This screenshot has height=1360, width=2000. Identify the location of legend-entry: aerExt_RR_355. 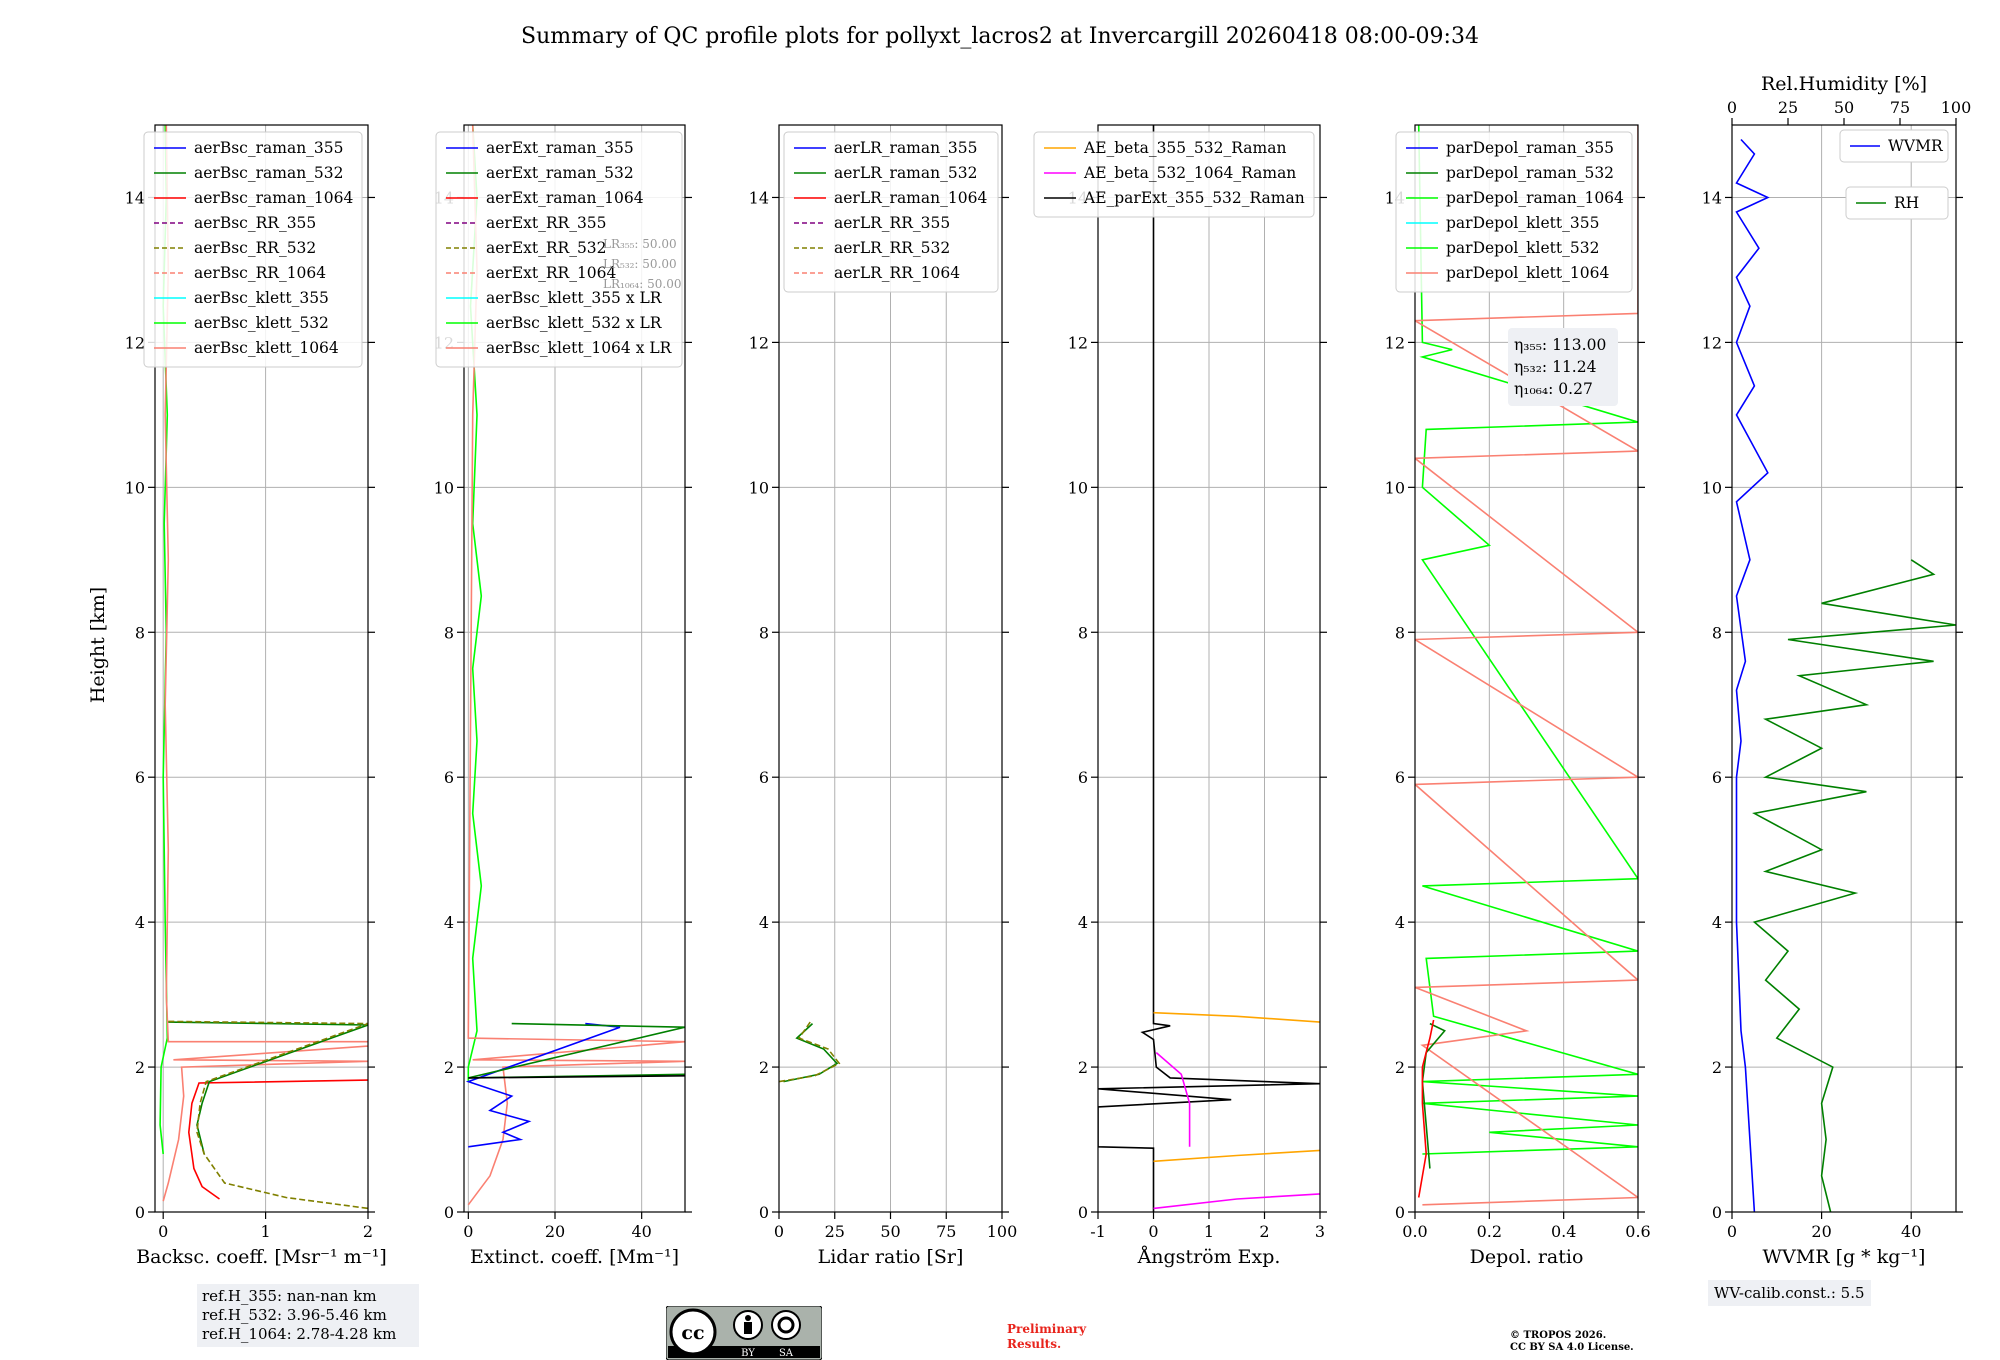
(546, 223).